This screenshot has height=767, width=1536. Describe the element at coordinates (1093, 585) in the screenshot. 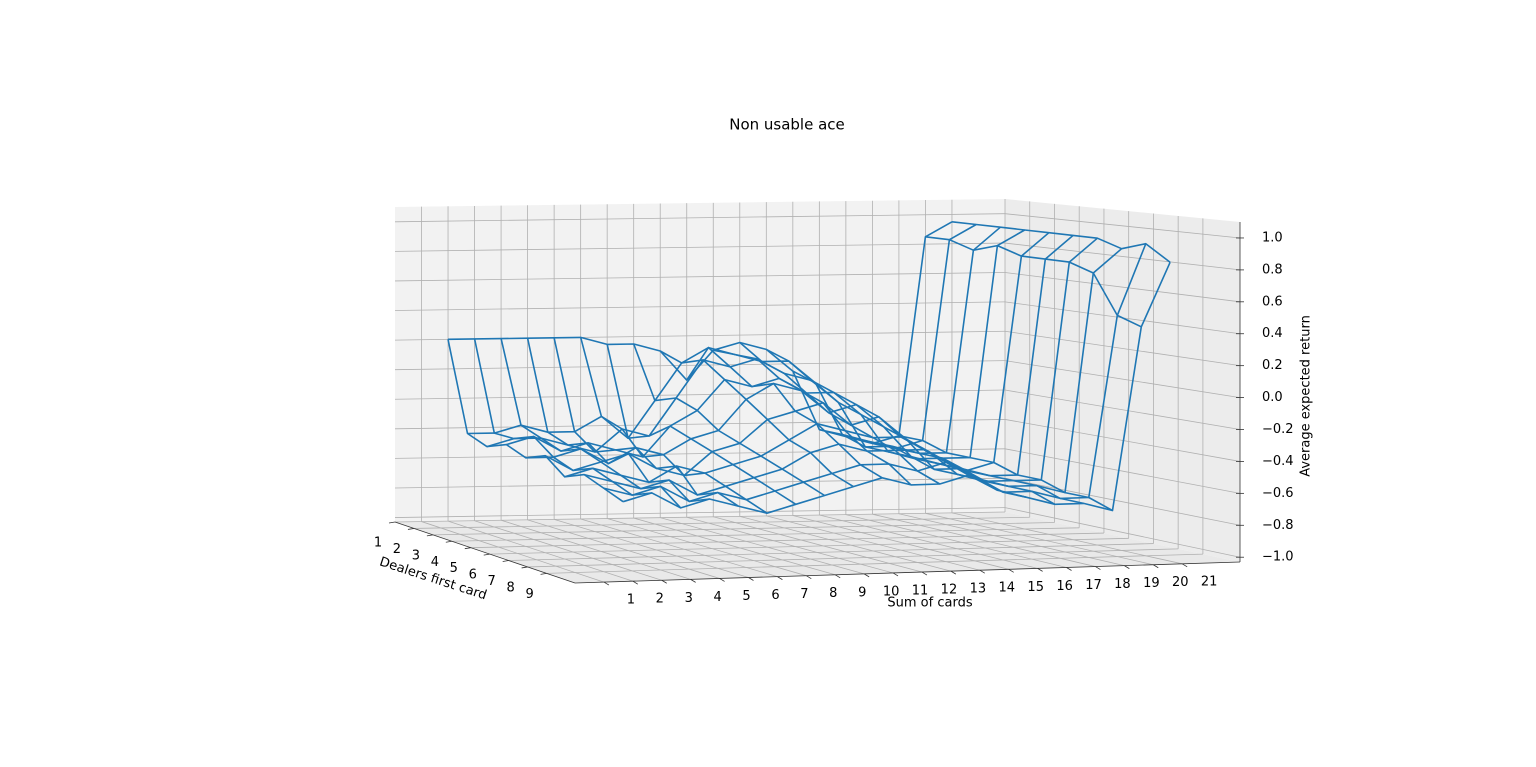

I see `x-tick-label: 17` at that location.